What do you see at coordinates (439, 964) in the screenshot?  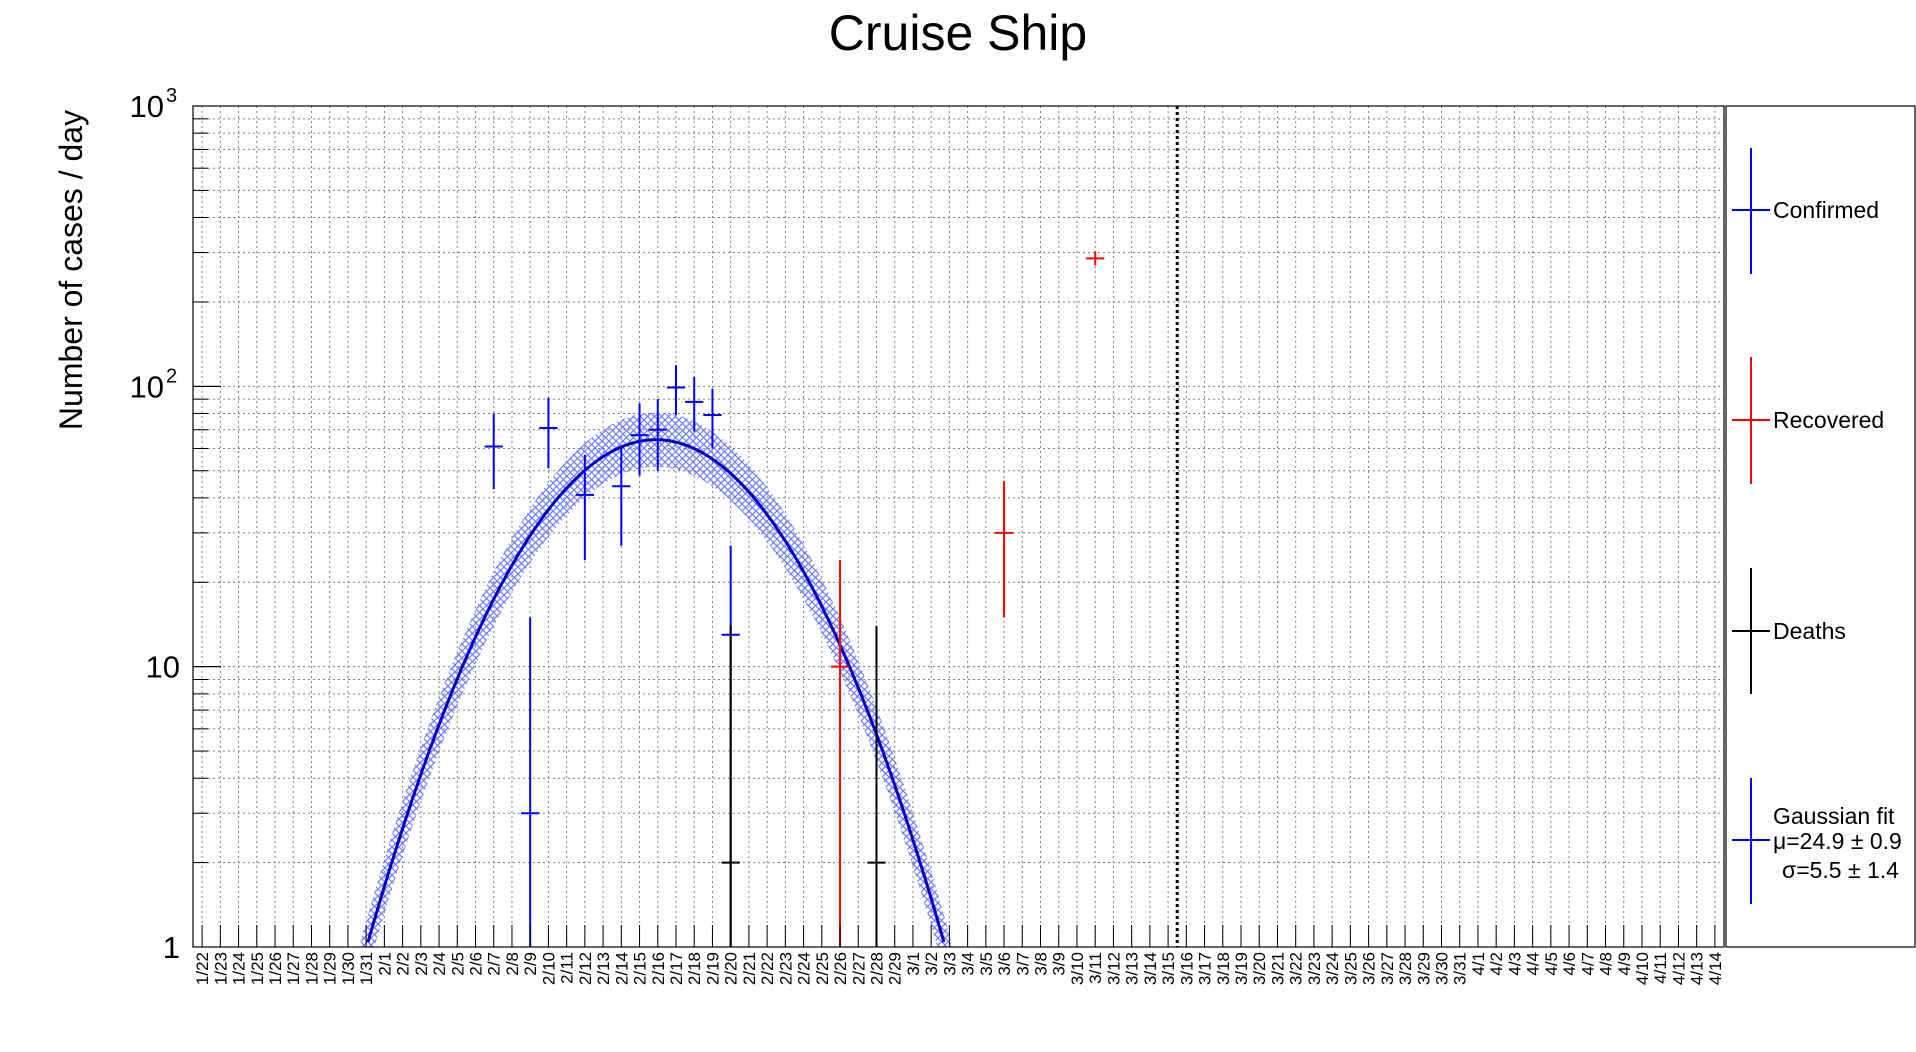 I see `x-tick-label: 2/4` at bounding box center [439, 964].